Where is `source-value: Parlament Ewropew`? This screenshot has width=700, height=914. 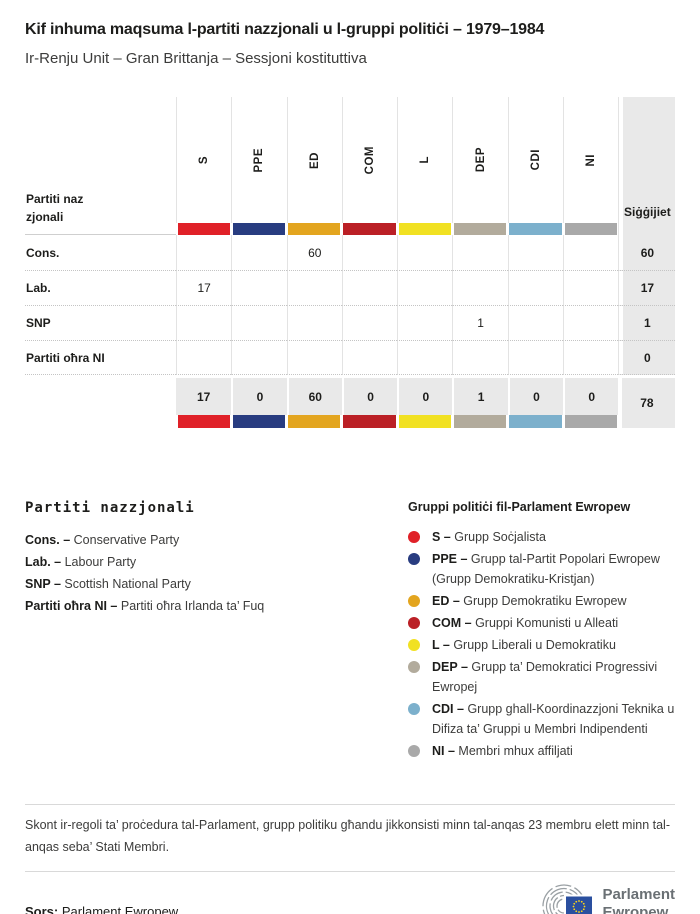
source-value: Parlament Ewropew is located at coordinates (120, 908).